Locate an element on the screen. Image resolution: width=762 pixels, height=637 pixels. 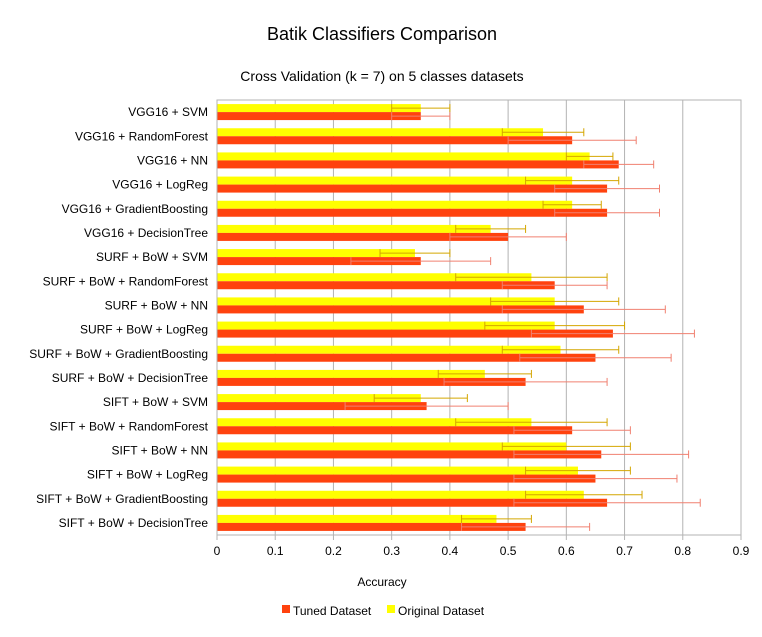
x-tick-label: 0.9 is located at coordinates (741, 551).